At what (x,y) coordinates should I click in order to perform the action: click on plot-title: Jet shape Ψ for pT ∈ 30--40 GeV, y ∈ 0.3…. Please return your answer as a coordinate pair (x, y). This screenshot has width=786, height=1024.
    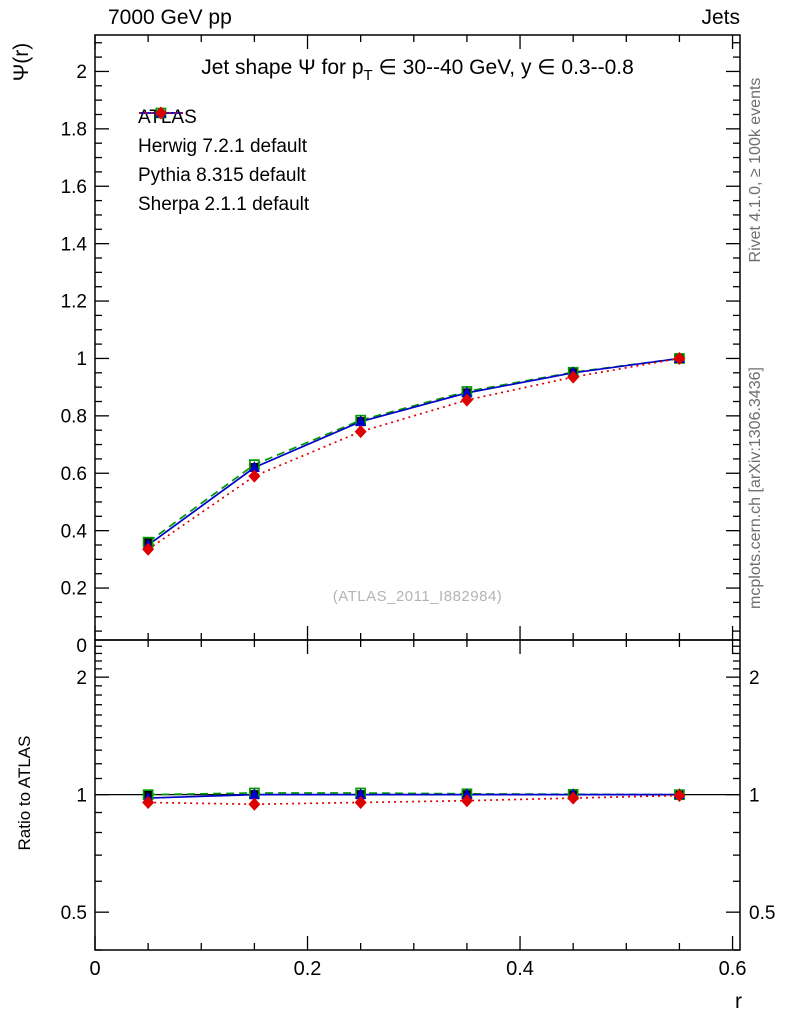
    Looking at the image, I should click on (417, 69).